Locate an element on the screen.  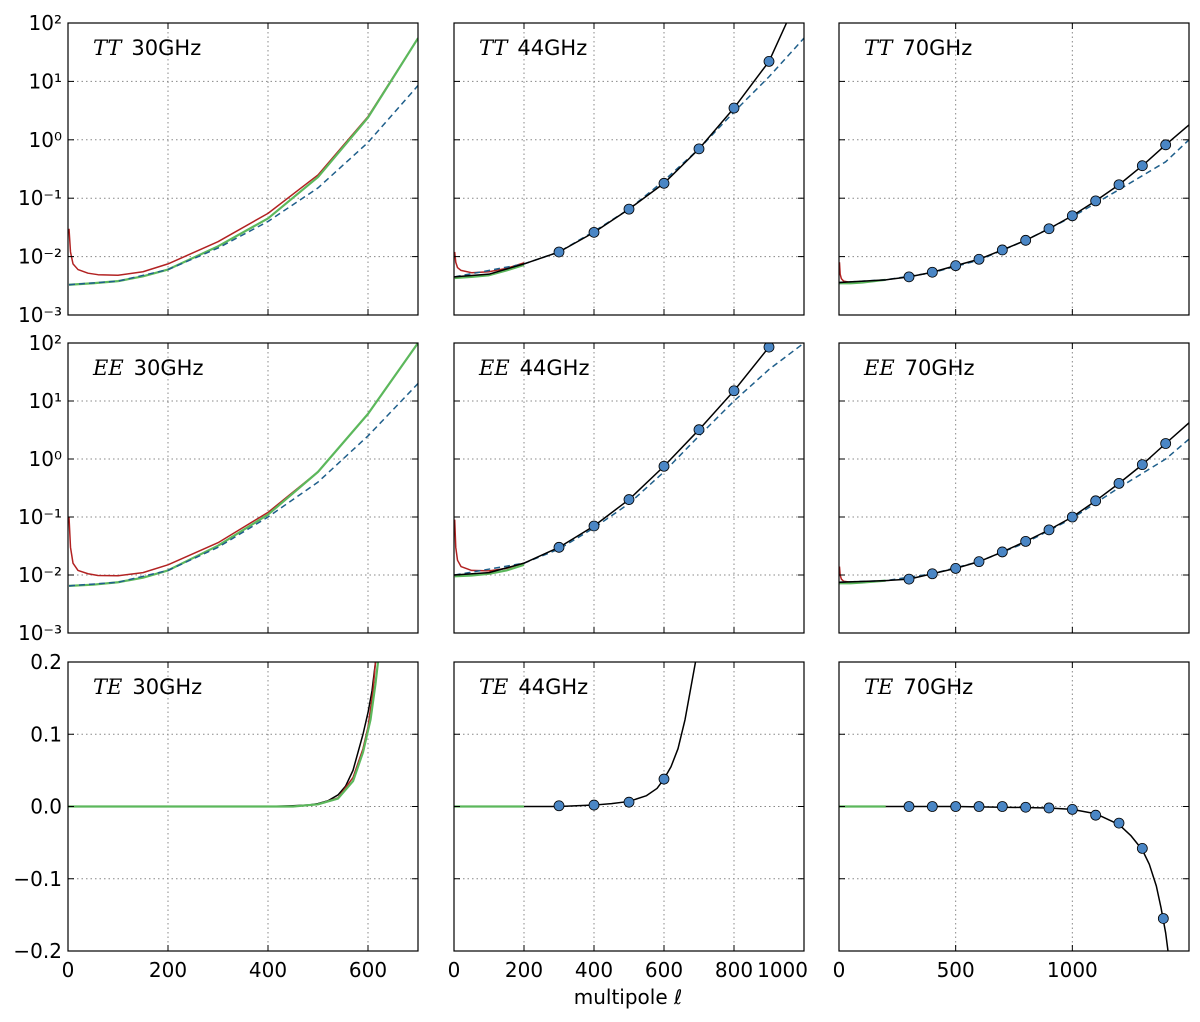
panel-title: EE 30GHz is located at coordinates (147, 368).